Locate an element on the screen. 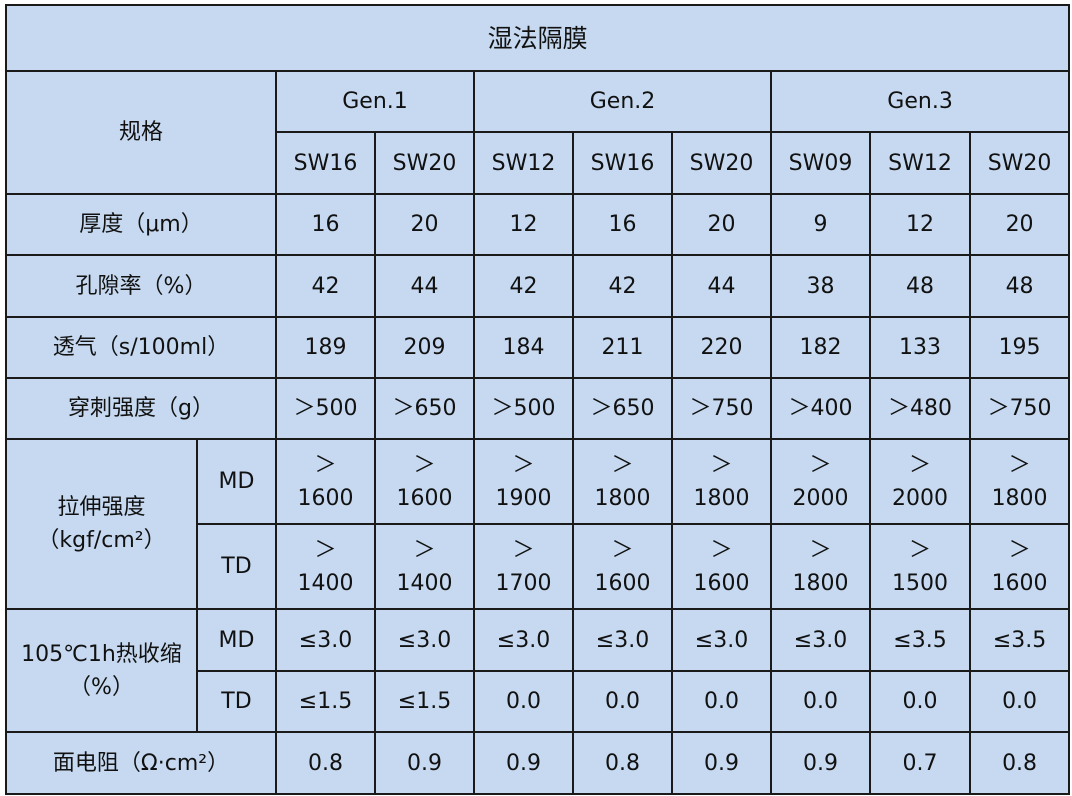 This screenshot has width=1072, height=796. tensile-td-value: ＞ 1800 is located at coordinates (820, 566).